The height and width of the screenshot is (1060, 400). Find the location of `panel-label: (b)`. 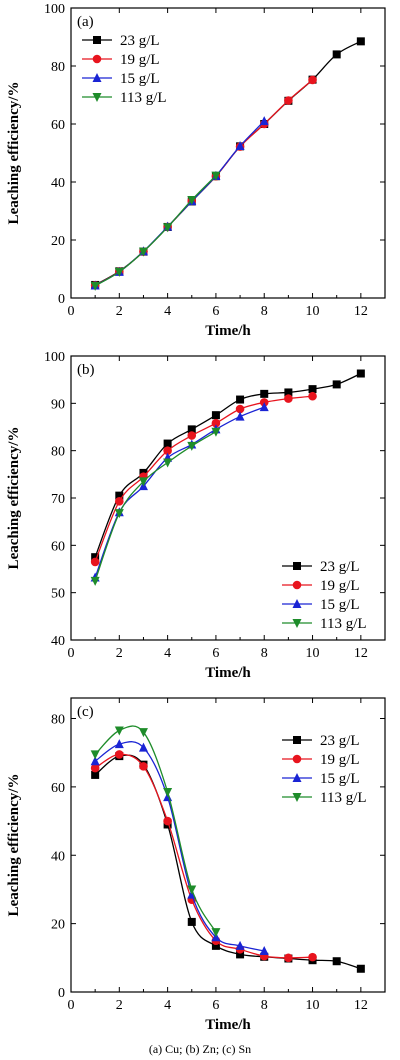

panel-label: (b) is located at coordinates (86, 370).